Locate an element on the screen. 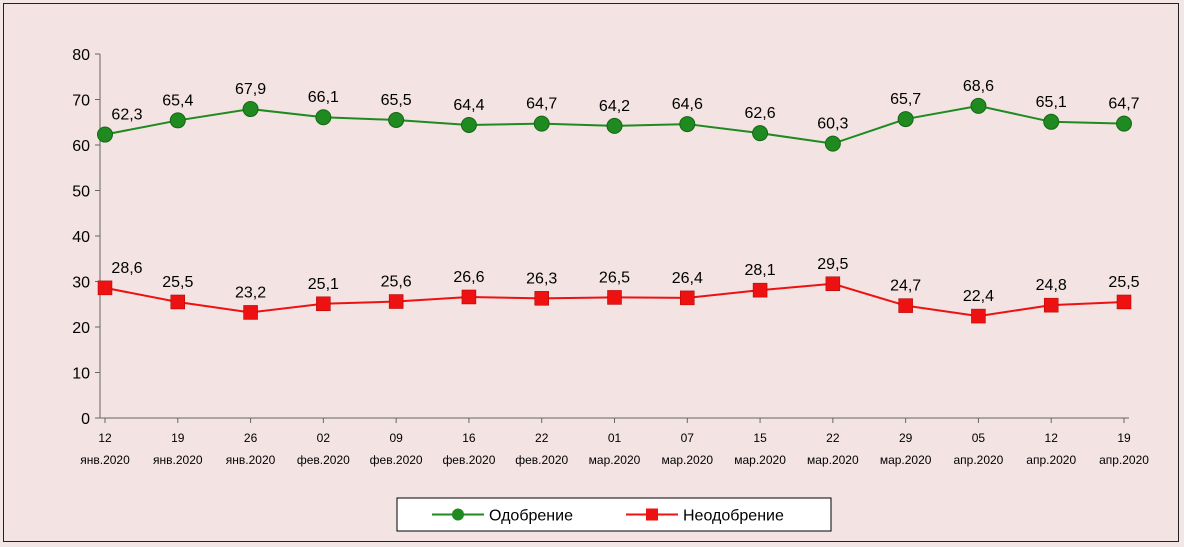 The height and width of the screenshot is (547, 1184). data-label: 65,5 is located at coordinates (396, 100).